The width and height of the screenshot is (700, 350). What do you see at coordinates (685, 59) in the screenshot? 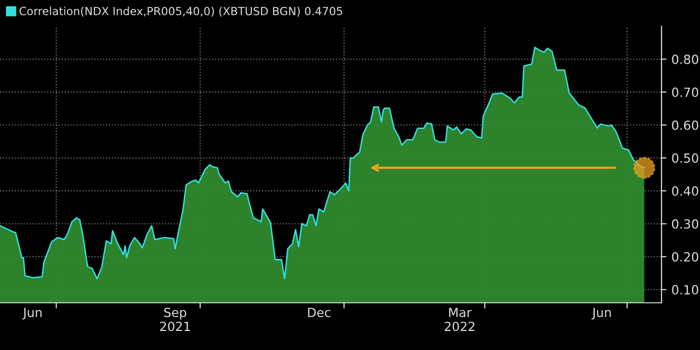
I see `y-tick-label: 0.80` at bounding box center [685, 59].